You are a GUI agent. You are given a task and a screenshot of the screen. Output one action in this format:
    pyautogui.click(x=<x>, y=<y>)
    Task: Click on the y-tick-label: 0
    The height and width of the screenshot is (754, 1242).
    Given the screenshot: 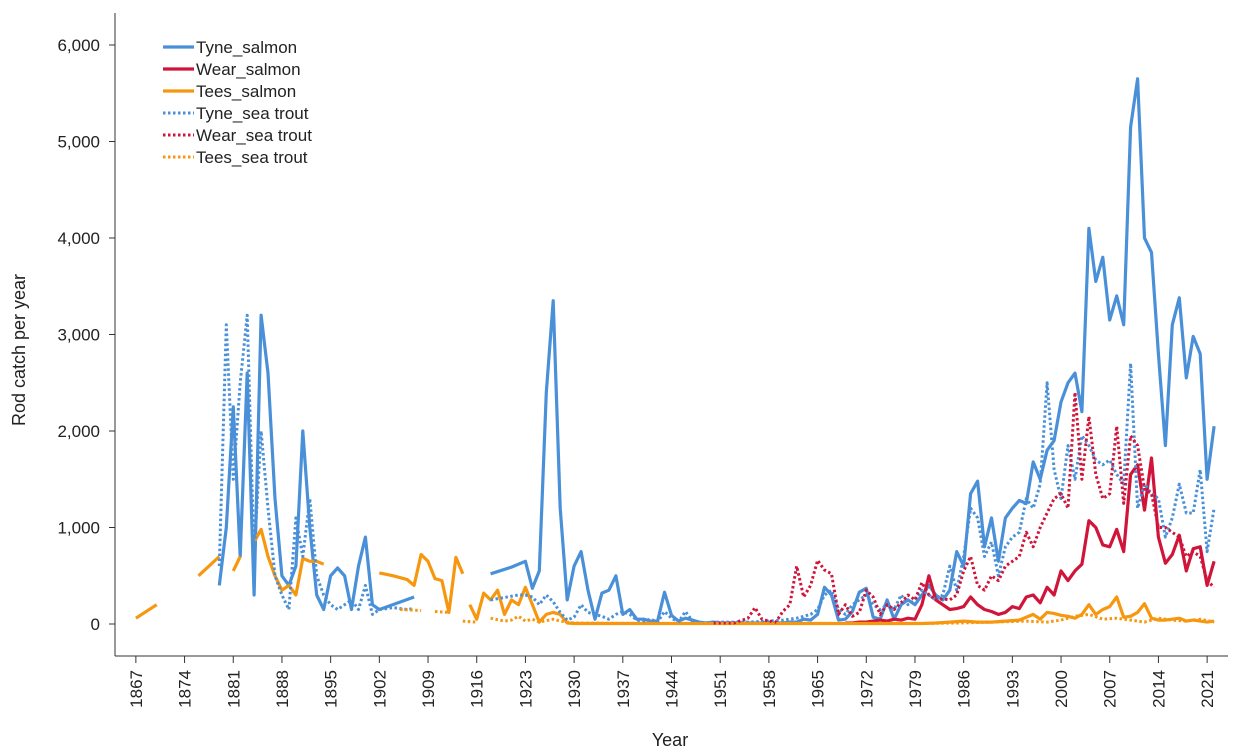 What is the action you would take?
    pyautogui.click(x=95, y=624)
    